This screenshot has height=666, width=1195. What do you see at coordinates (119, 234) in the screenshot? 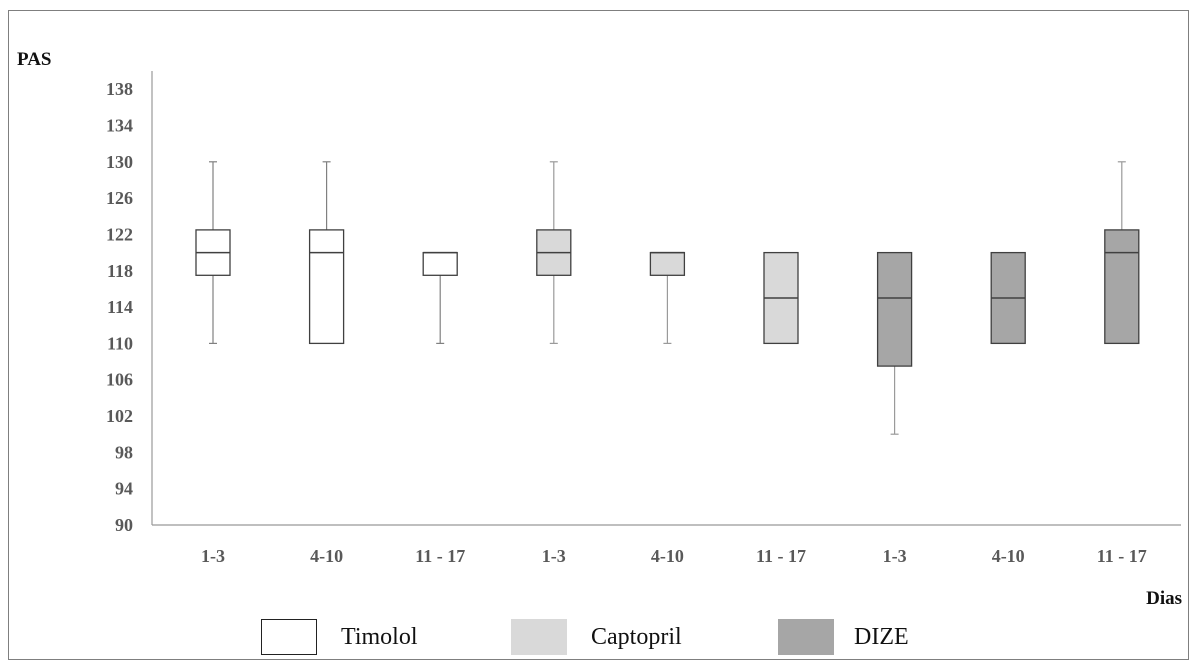
I see `y-tick-label: 122` at bounding box center [119, 234].